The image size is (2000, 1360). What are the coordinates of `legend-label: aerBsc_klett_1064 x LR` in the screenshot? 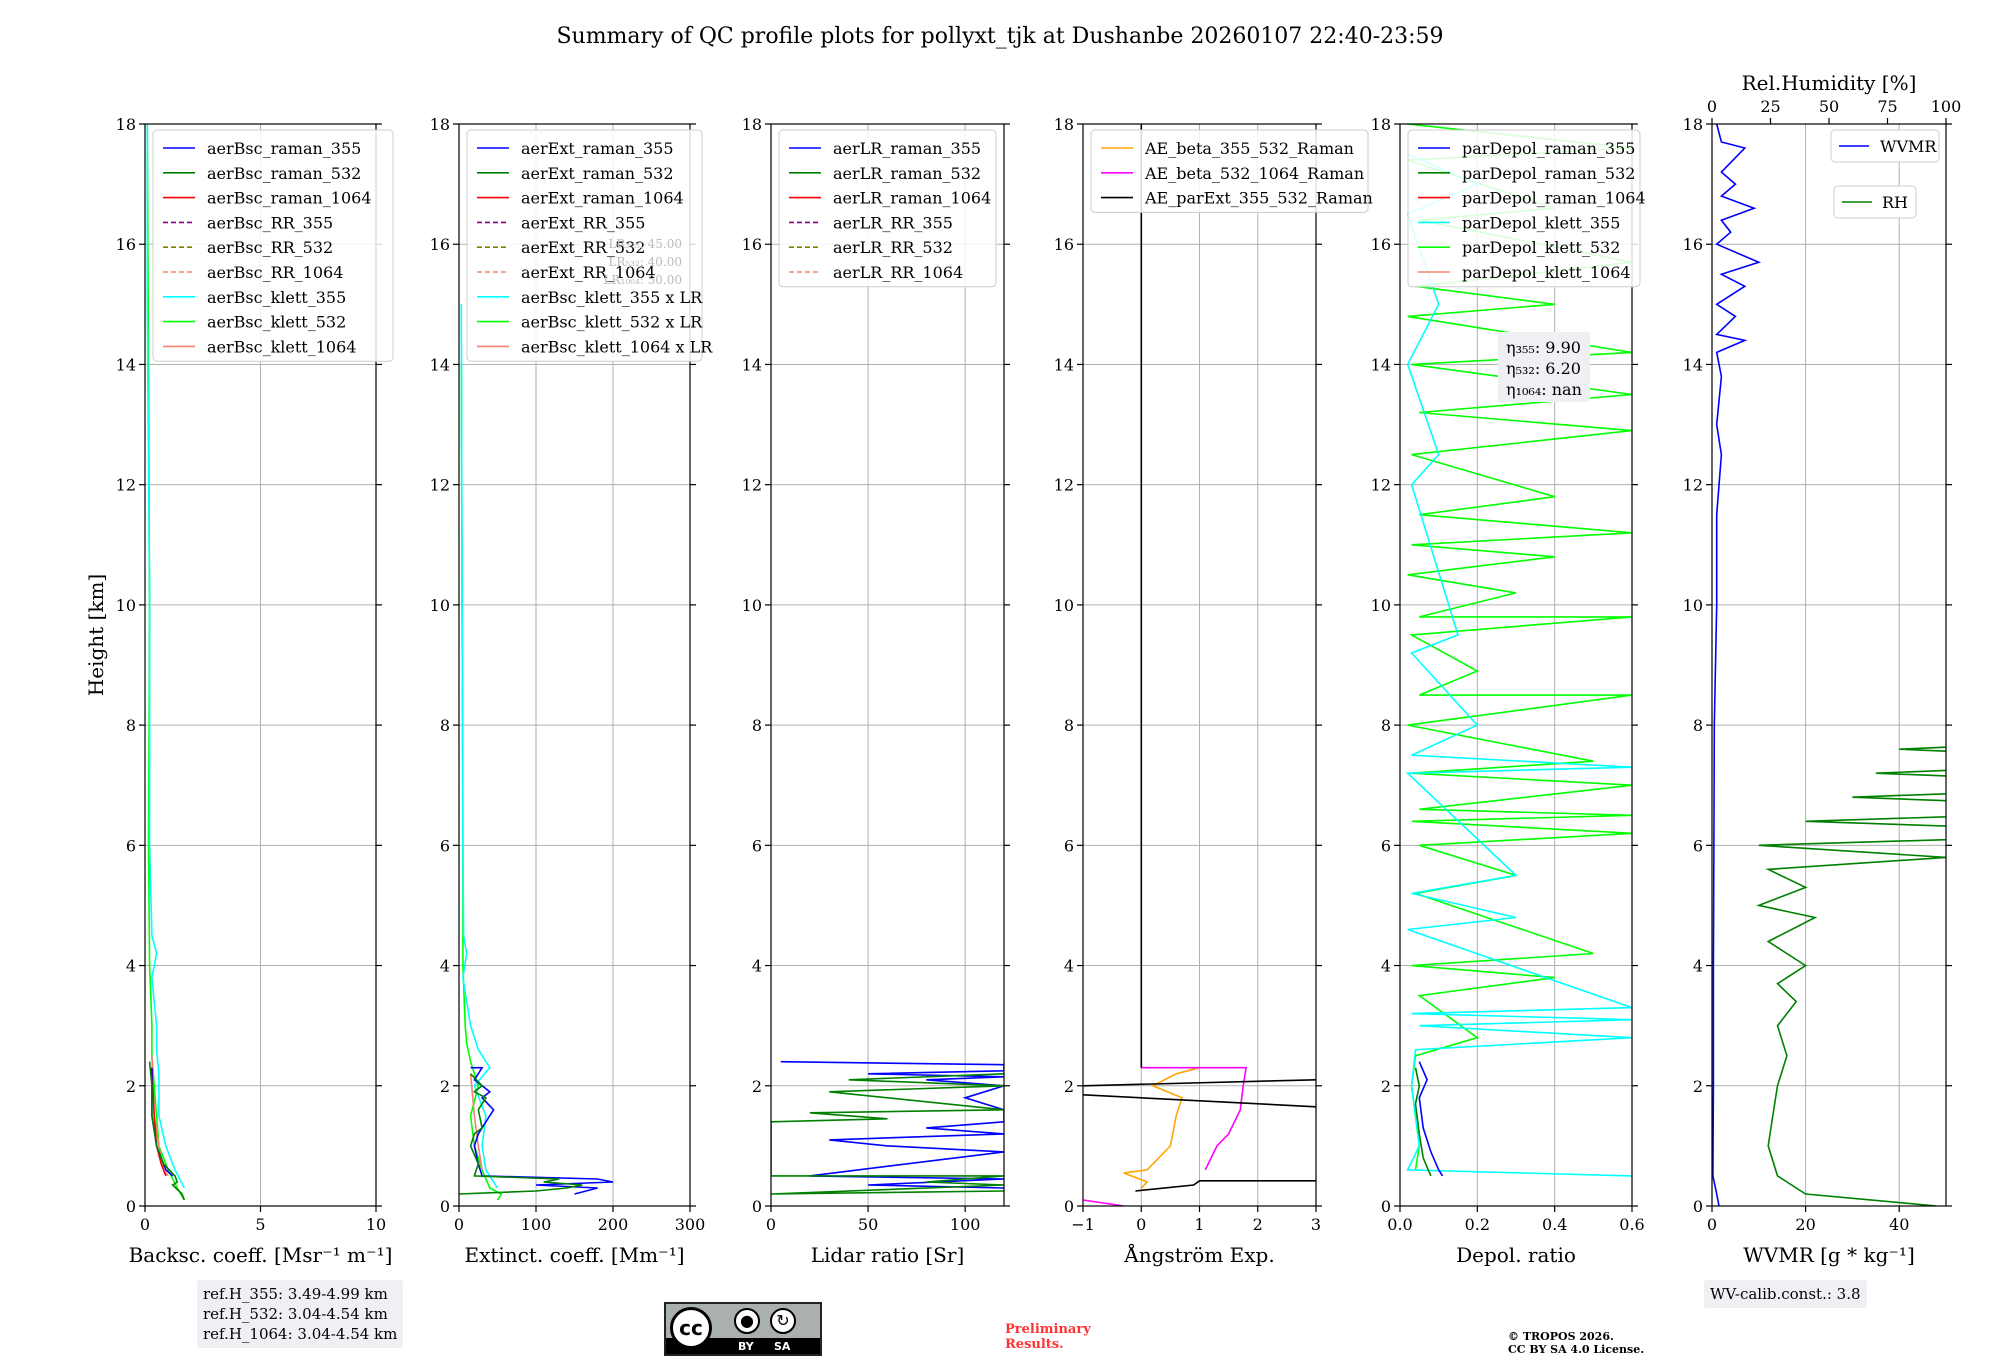 It's located at (617, 346).